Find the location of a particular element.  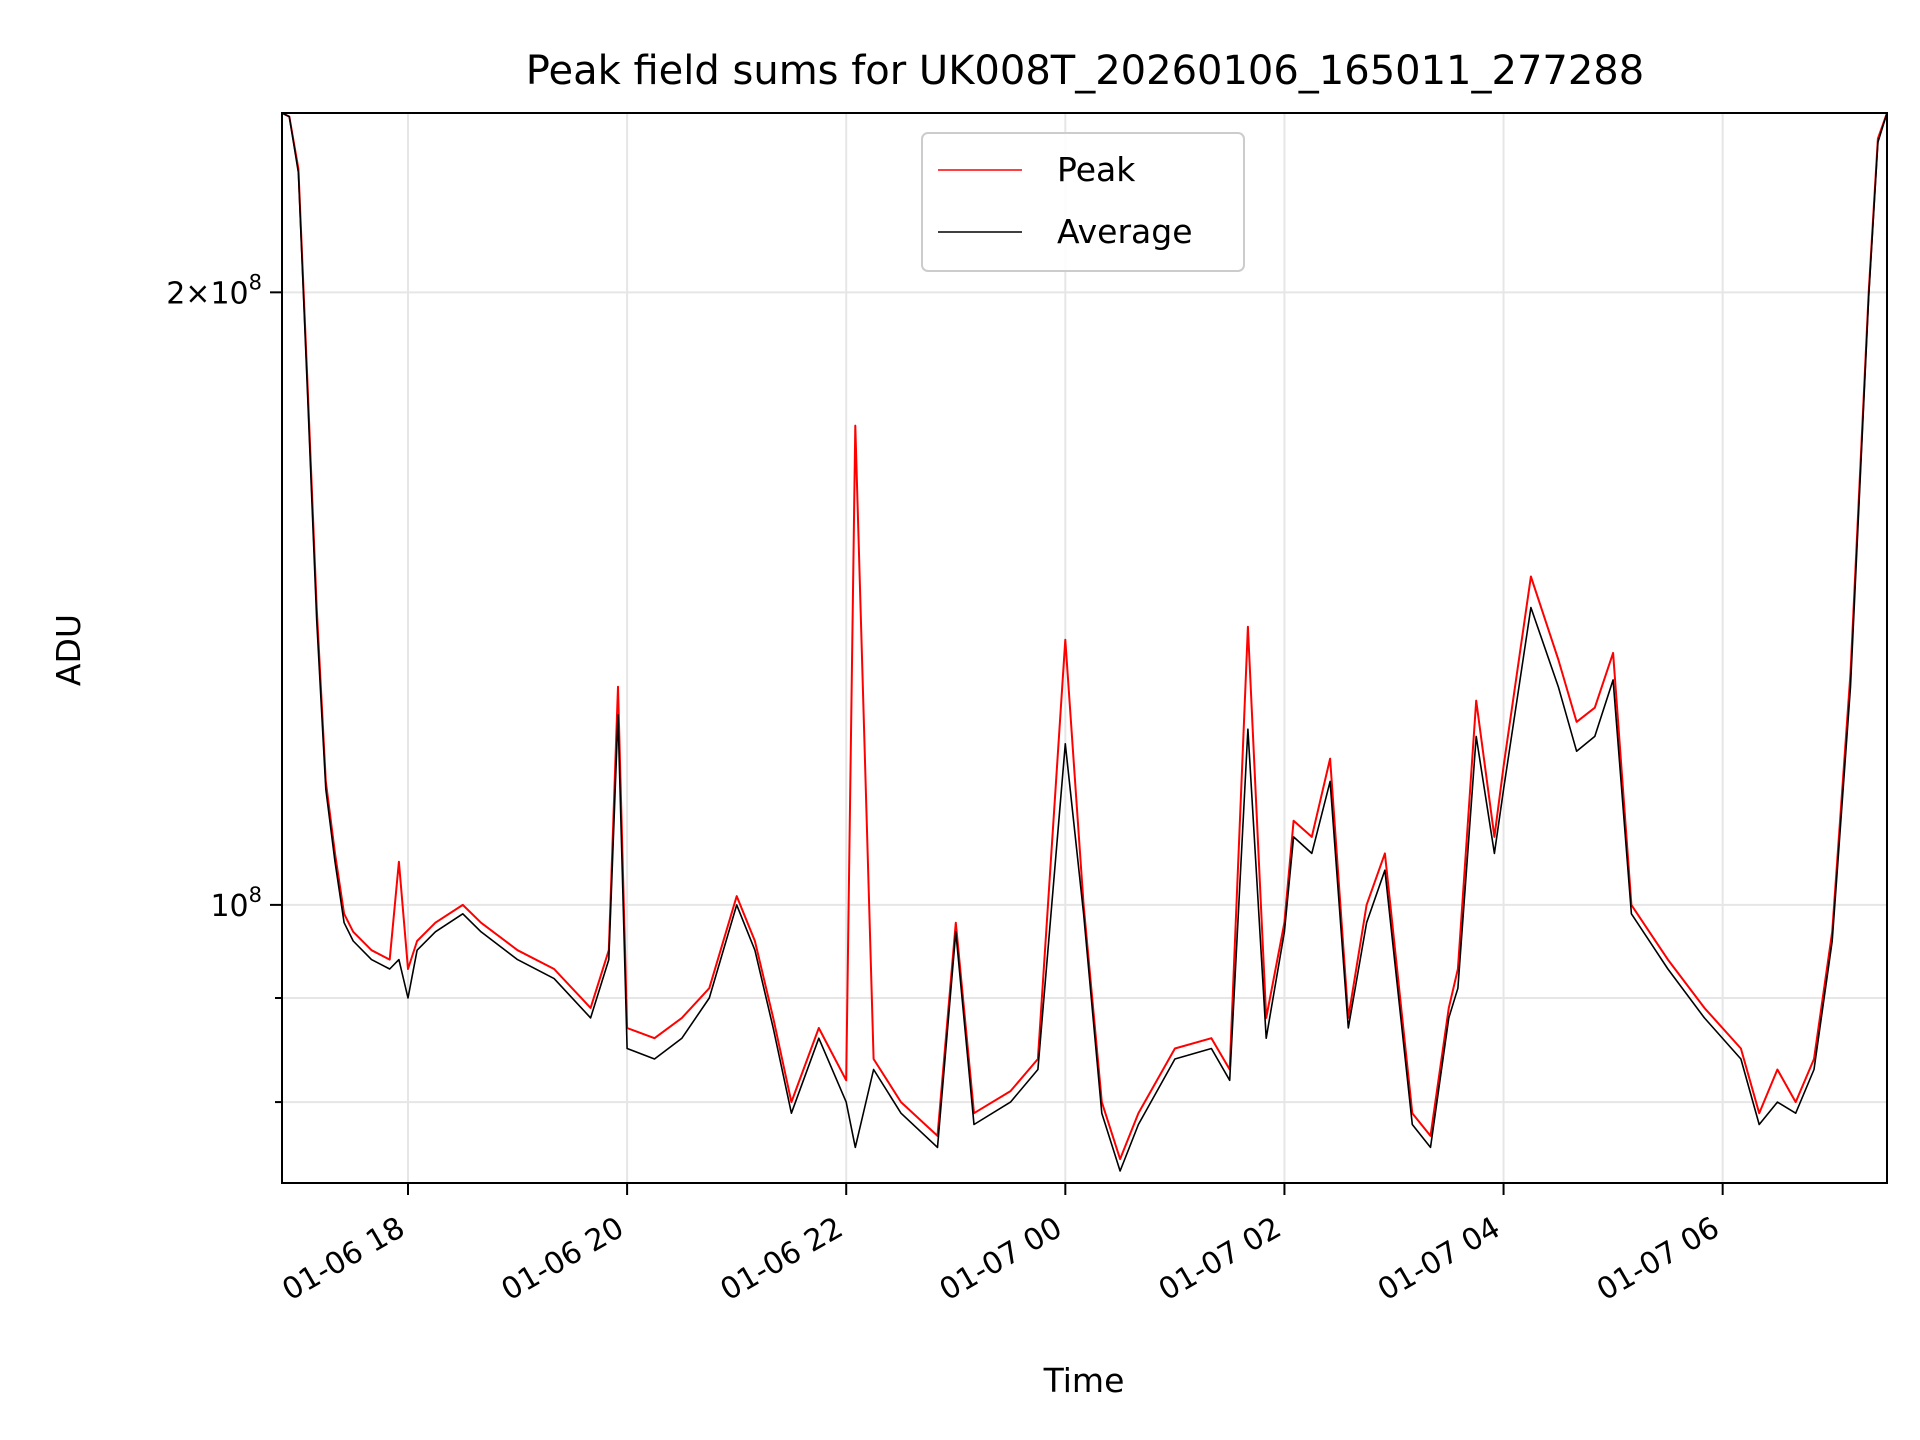

y-tick-label: 108 is located at coordinates (236, 903).